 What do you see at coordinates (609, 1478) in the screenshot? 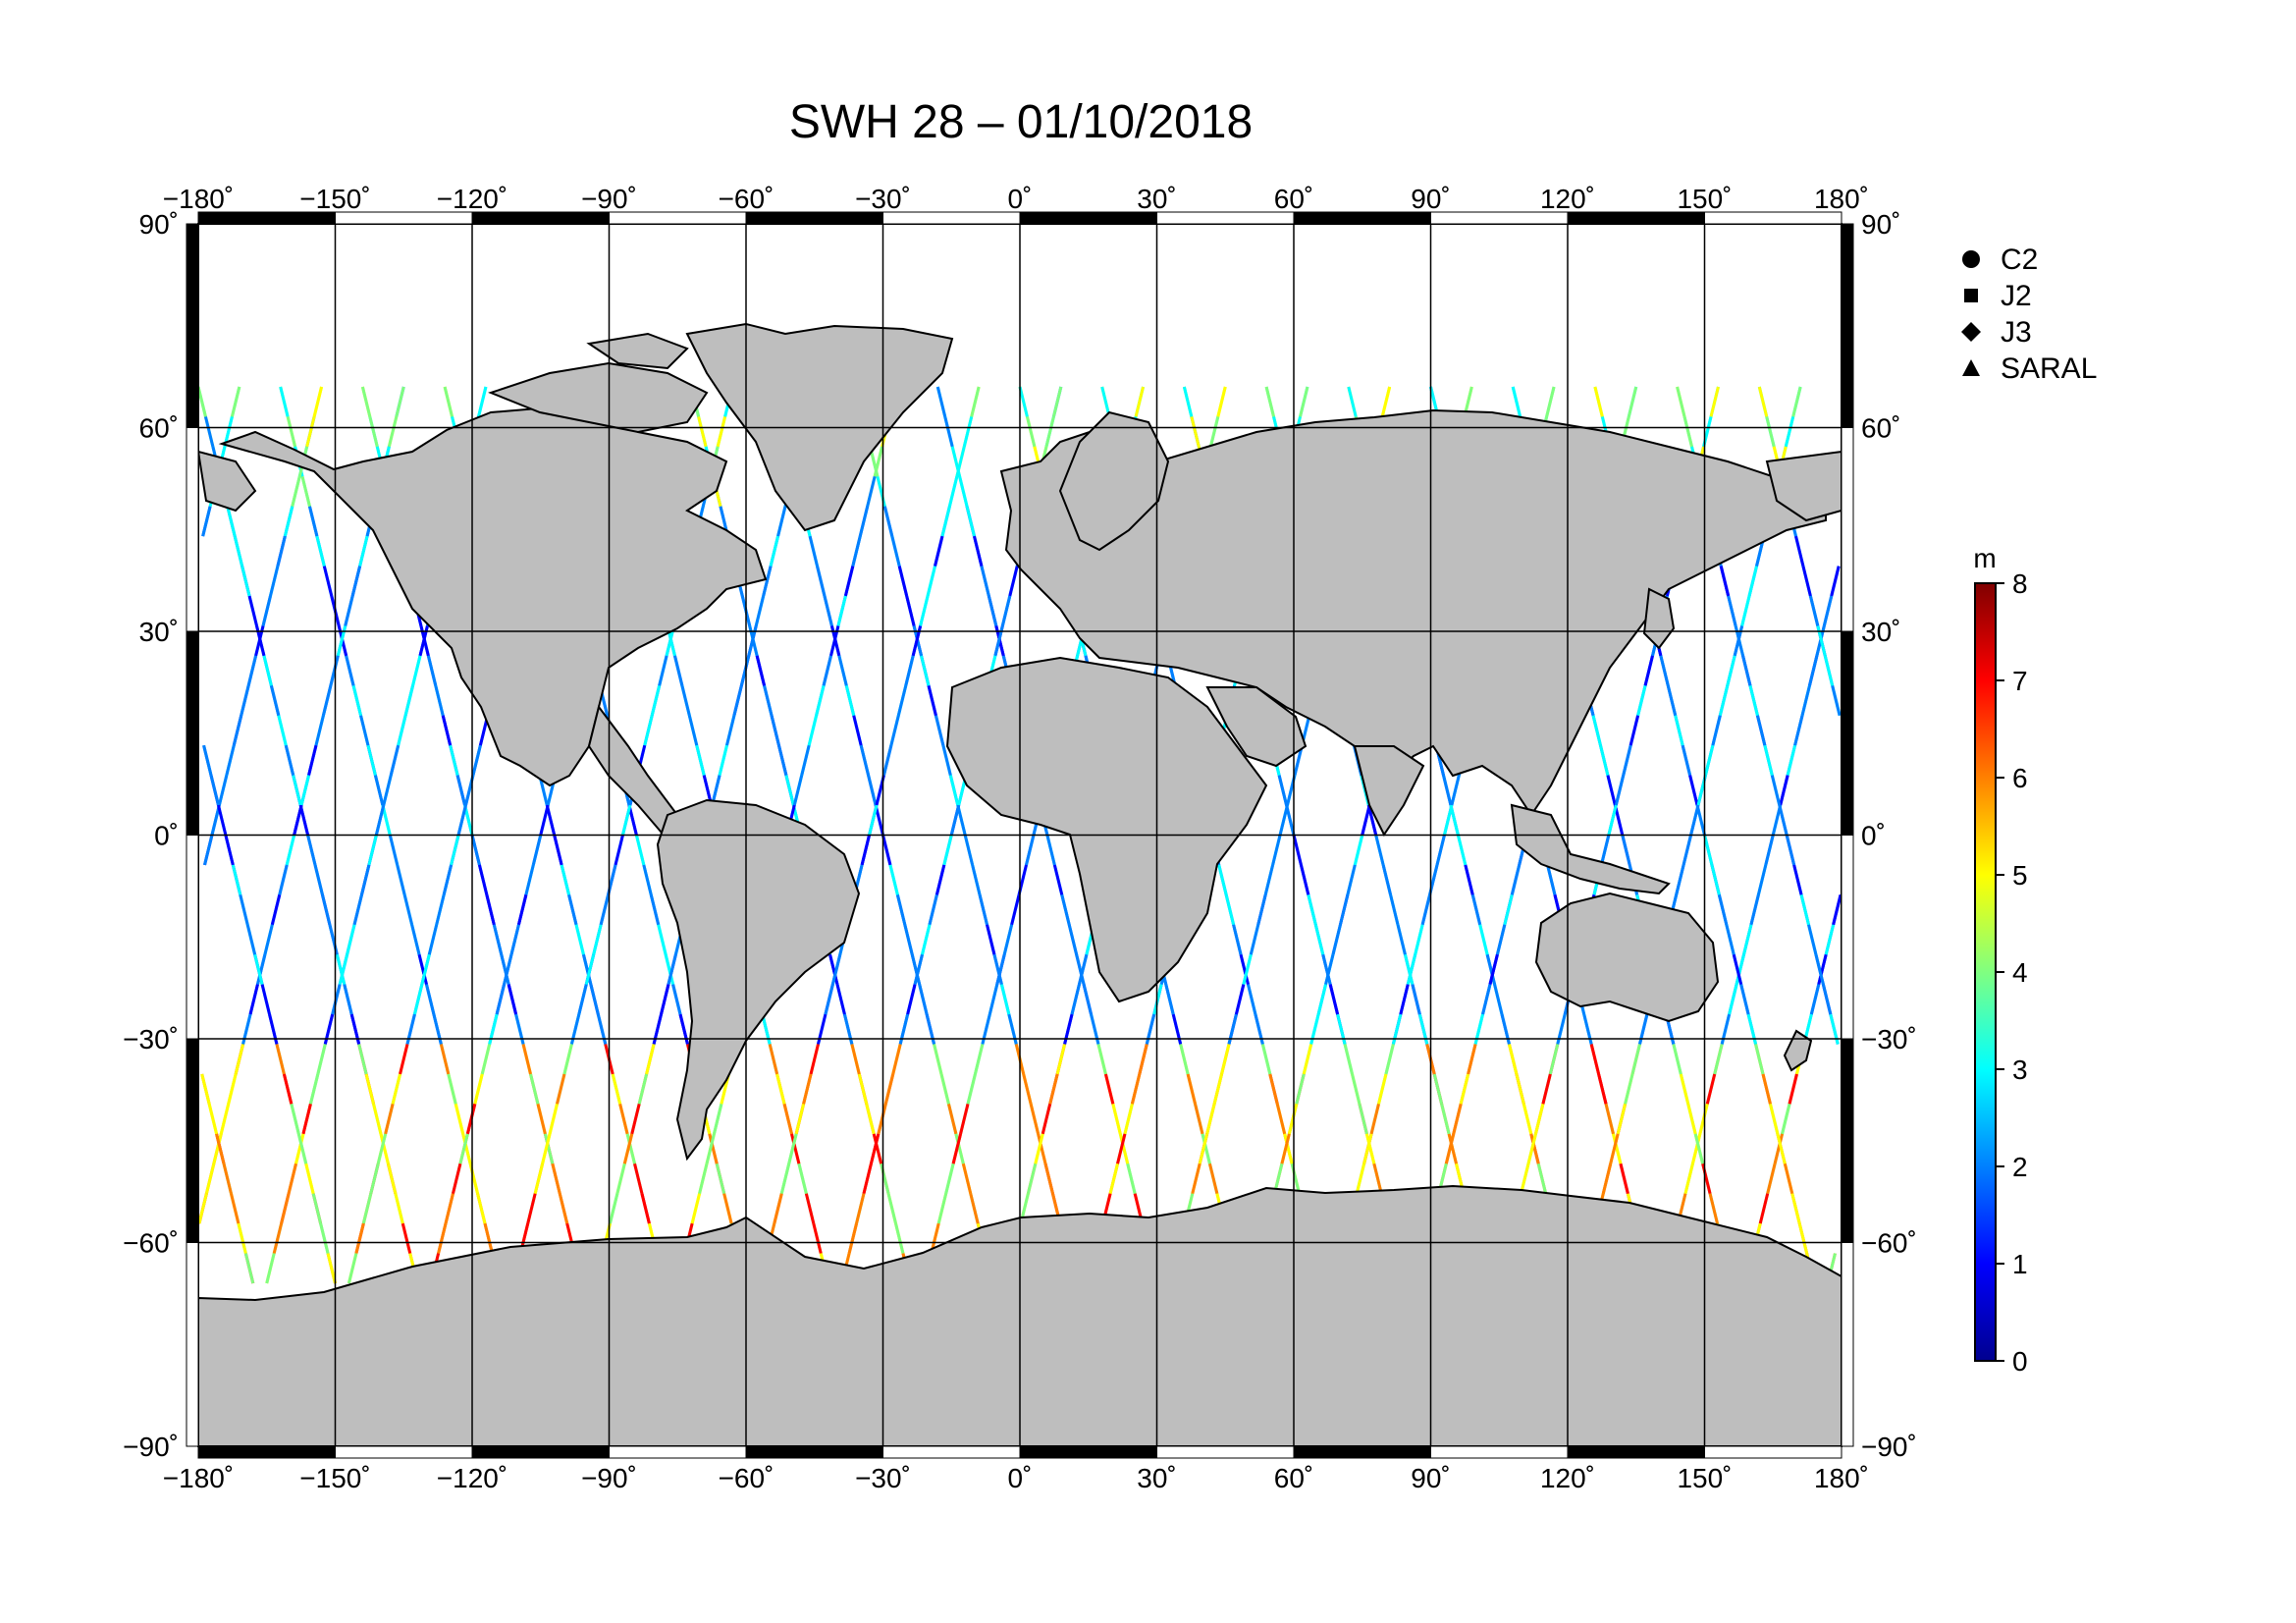
I see `lon-label-bottom: −90˚` at bounding box center [609, 1478].